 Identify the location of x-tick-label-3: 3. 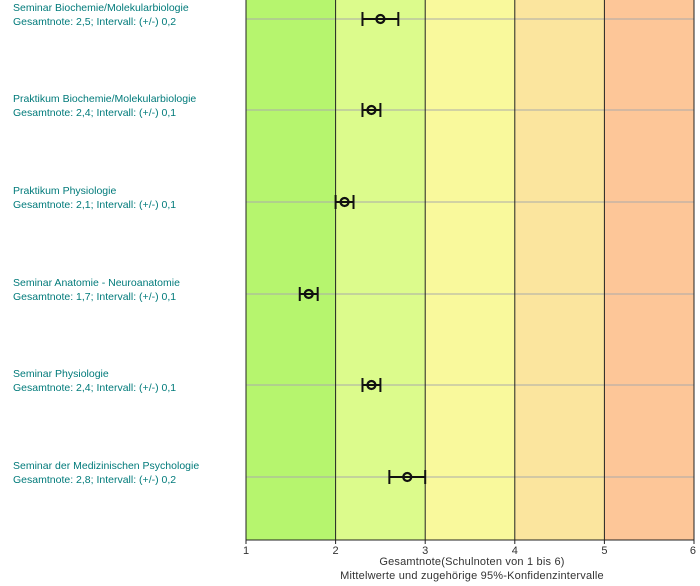
(425, 551).